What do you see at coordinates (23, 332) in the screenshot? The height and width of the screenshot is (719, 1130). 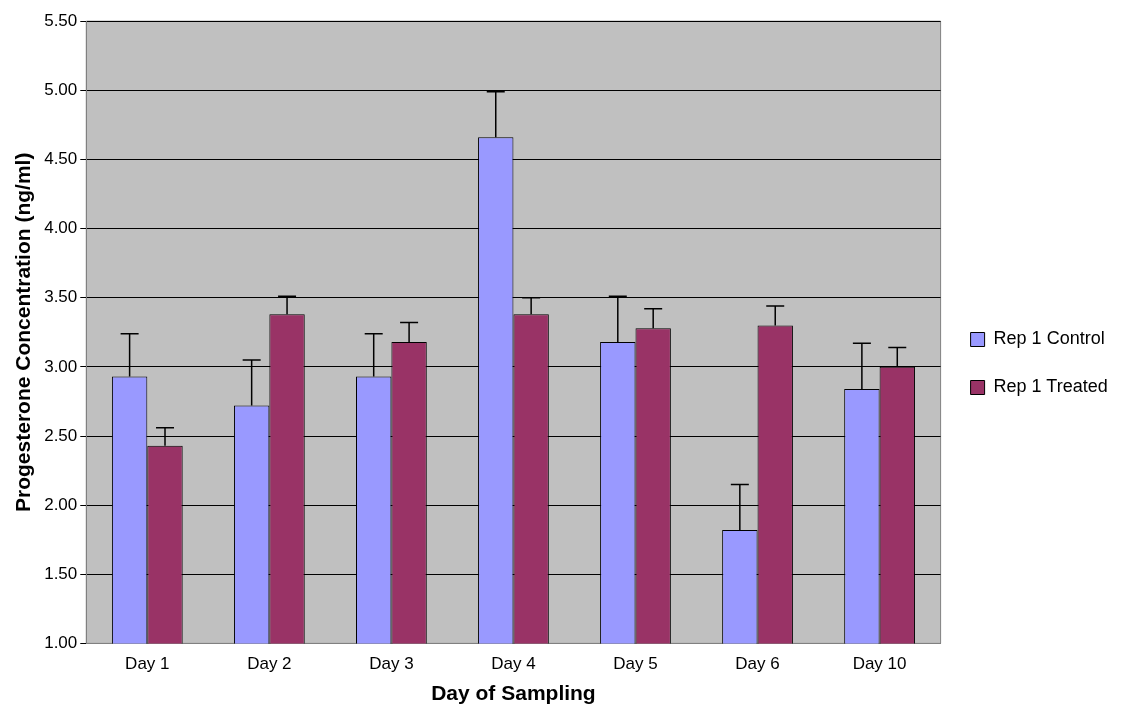 I see `y-axis-title: Progesterone Concentration (ng/ml)` at bounding box center [23, 332].